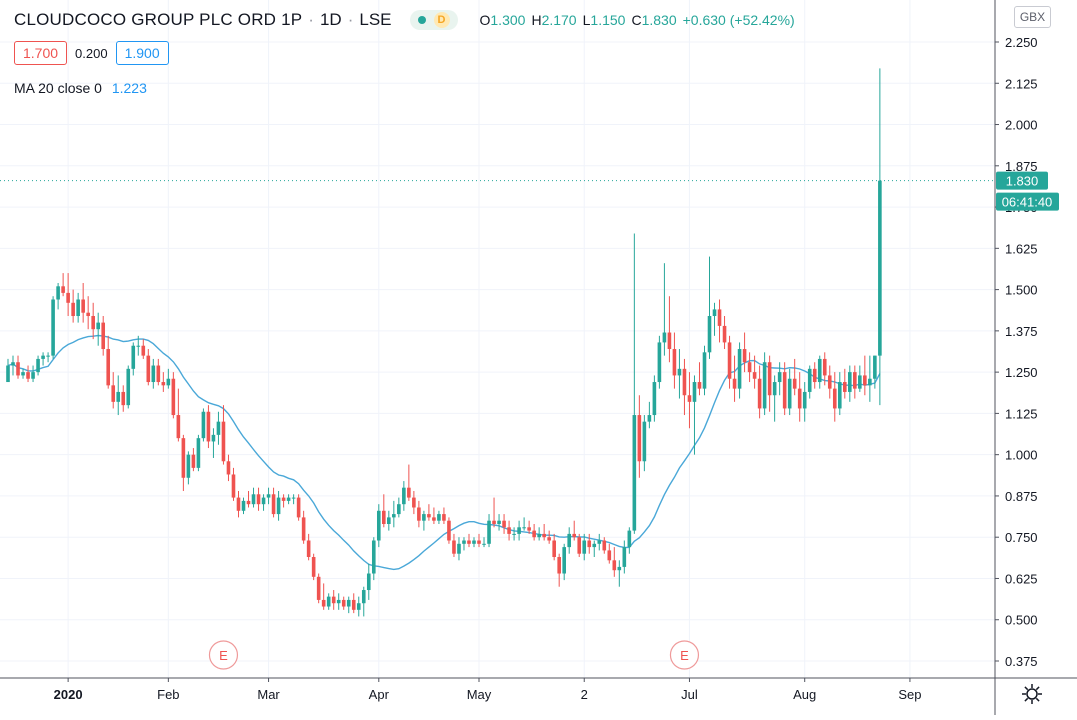  I want to click on gear-icon, so click(1032, 694).